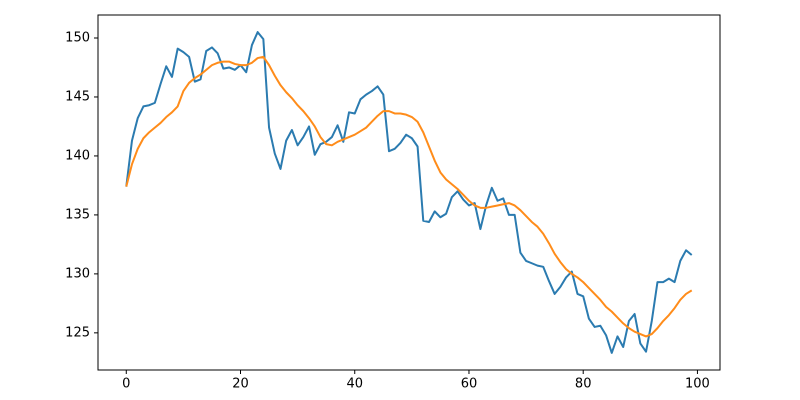  What do you see at coordinates (354, 384) in the screenshot?
I see `x-tick-label: 40` at bounding box center [354, 384].